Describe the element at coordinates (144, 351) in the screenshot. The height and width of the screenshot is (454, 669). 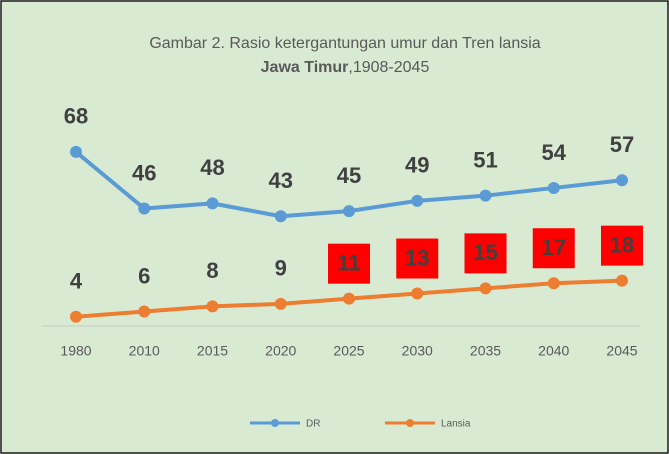
I see `x-tick-label: 2010` at that location.